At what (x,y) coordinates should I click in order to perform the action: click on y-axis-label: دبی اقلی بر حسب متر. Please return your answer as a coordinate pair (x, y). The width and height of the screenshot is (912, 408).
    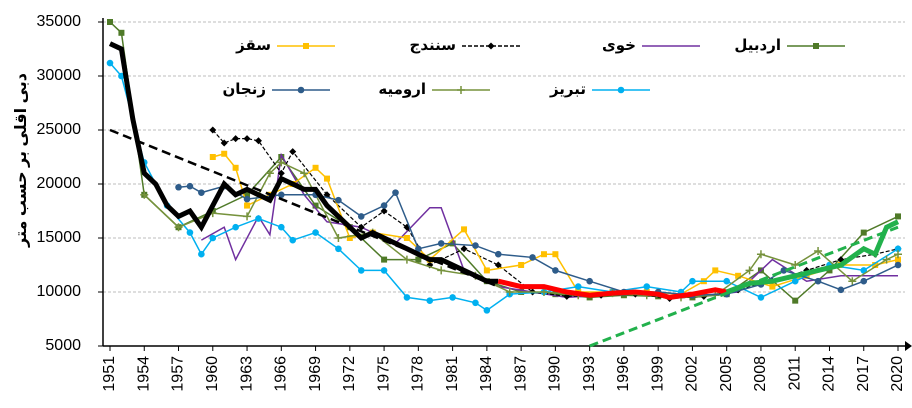
    Looking at the image, I should click on (21, 160).